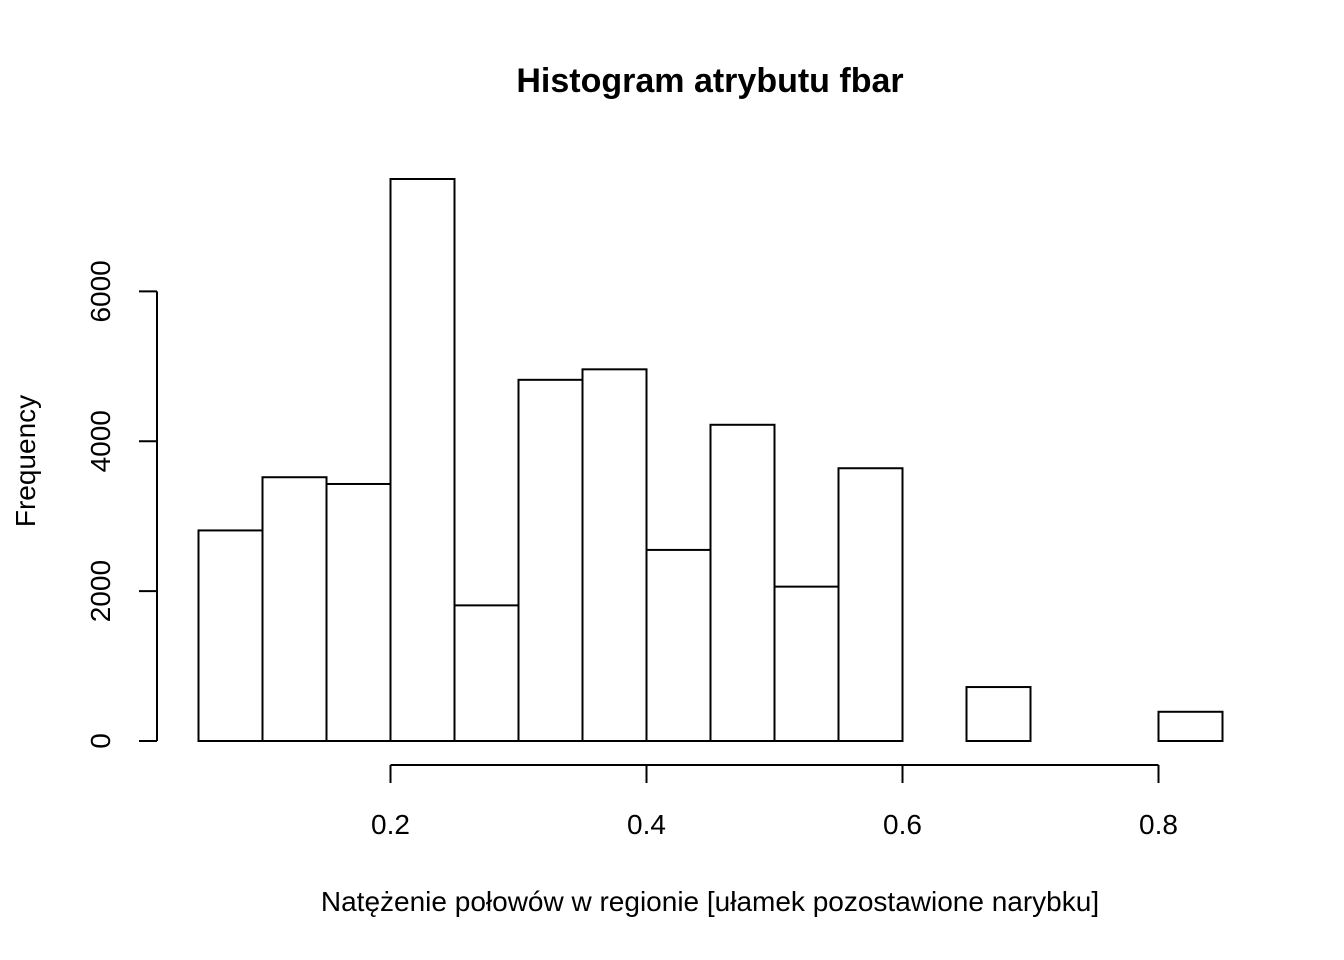 This screenshot has height=960, width=1344. What do you see at coordinates (100, 591) in the screenshot?
I see `y-tick-label: 2000` at bounding box center [100, 591].